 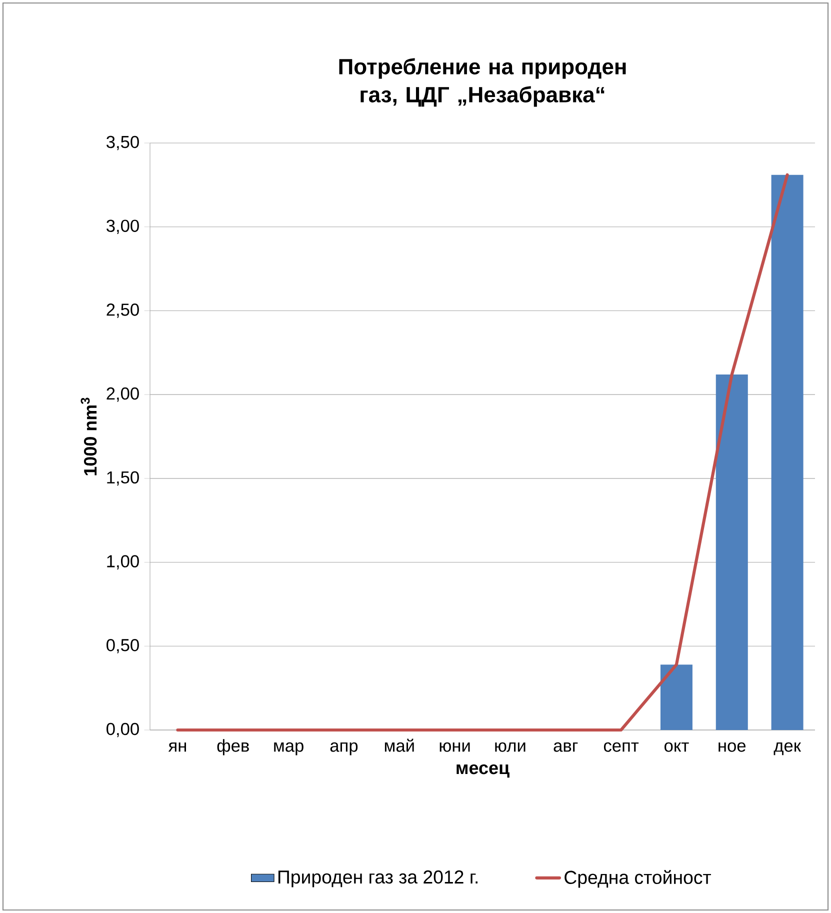 What do you see at coordinates (122, 143) in the screenshot?
I see `y-tick-label: 3,50` at bounding box center [122, 143].